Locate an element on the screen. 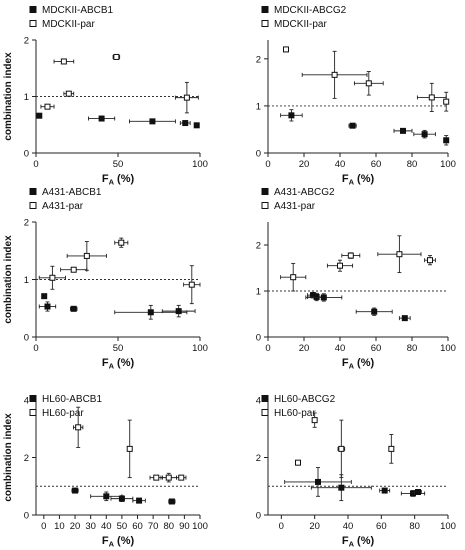 The width and height of the screenshot is (465, 550). legend-label: HL60-ABCG2 is located at coordinates (305, 399).